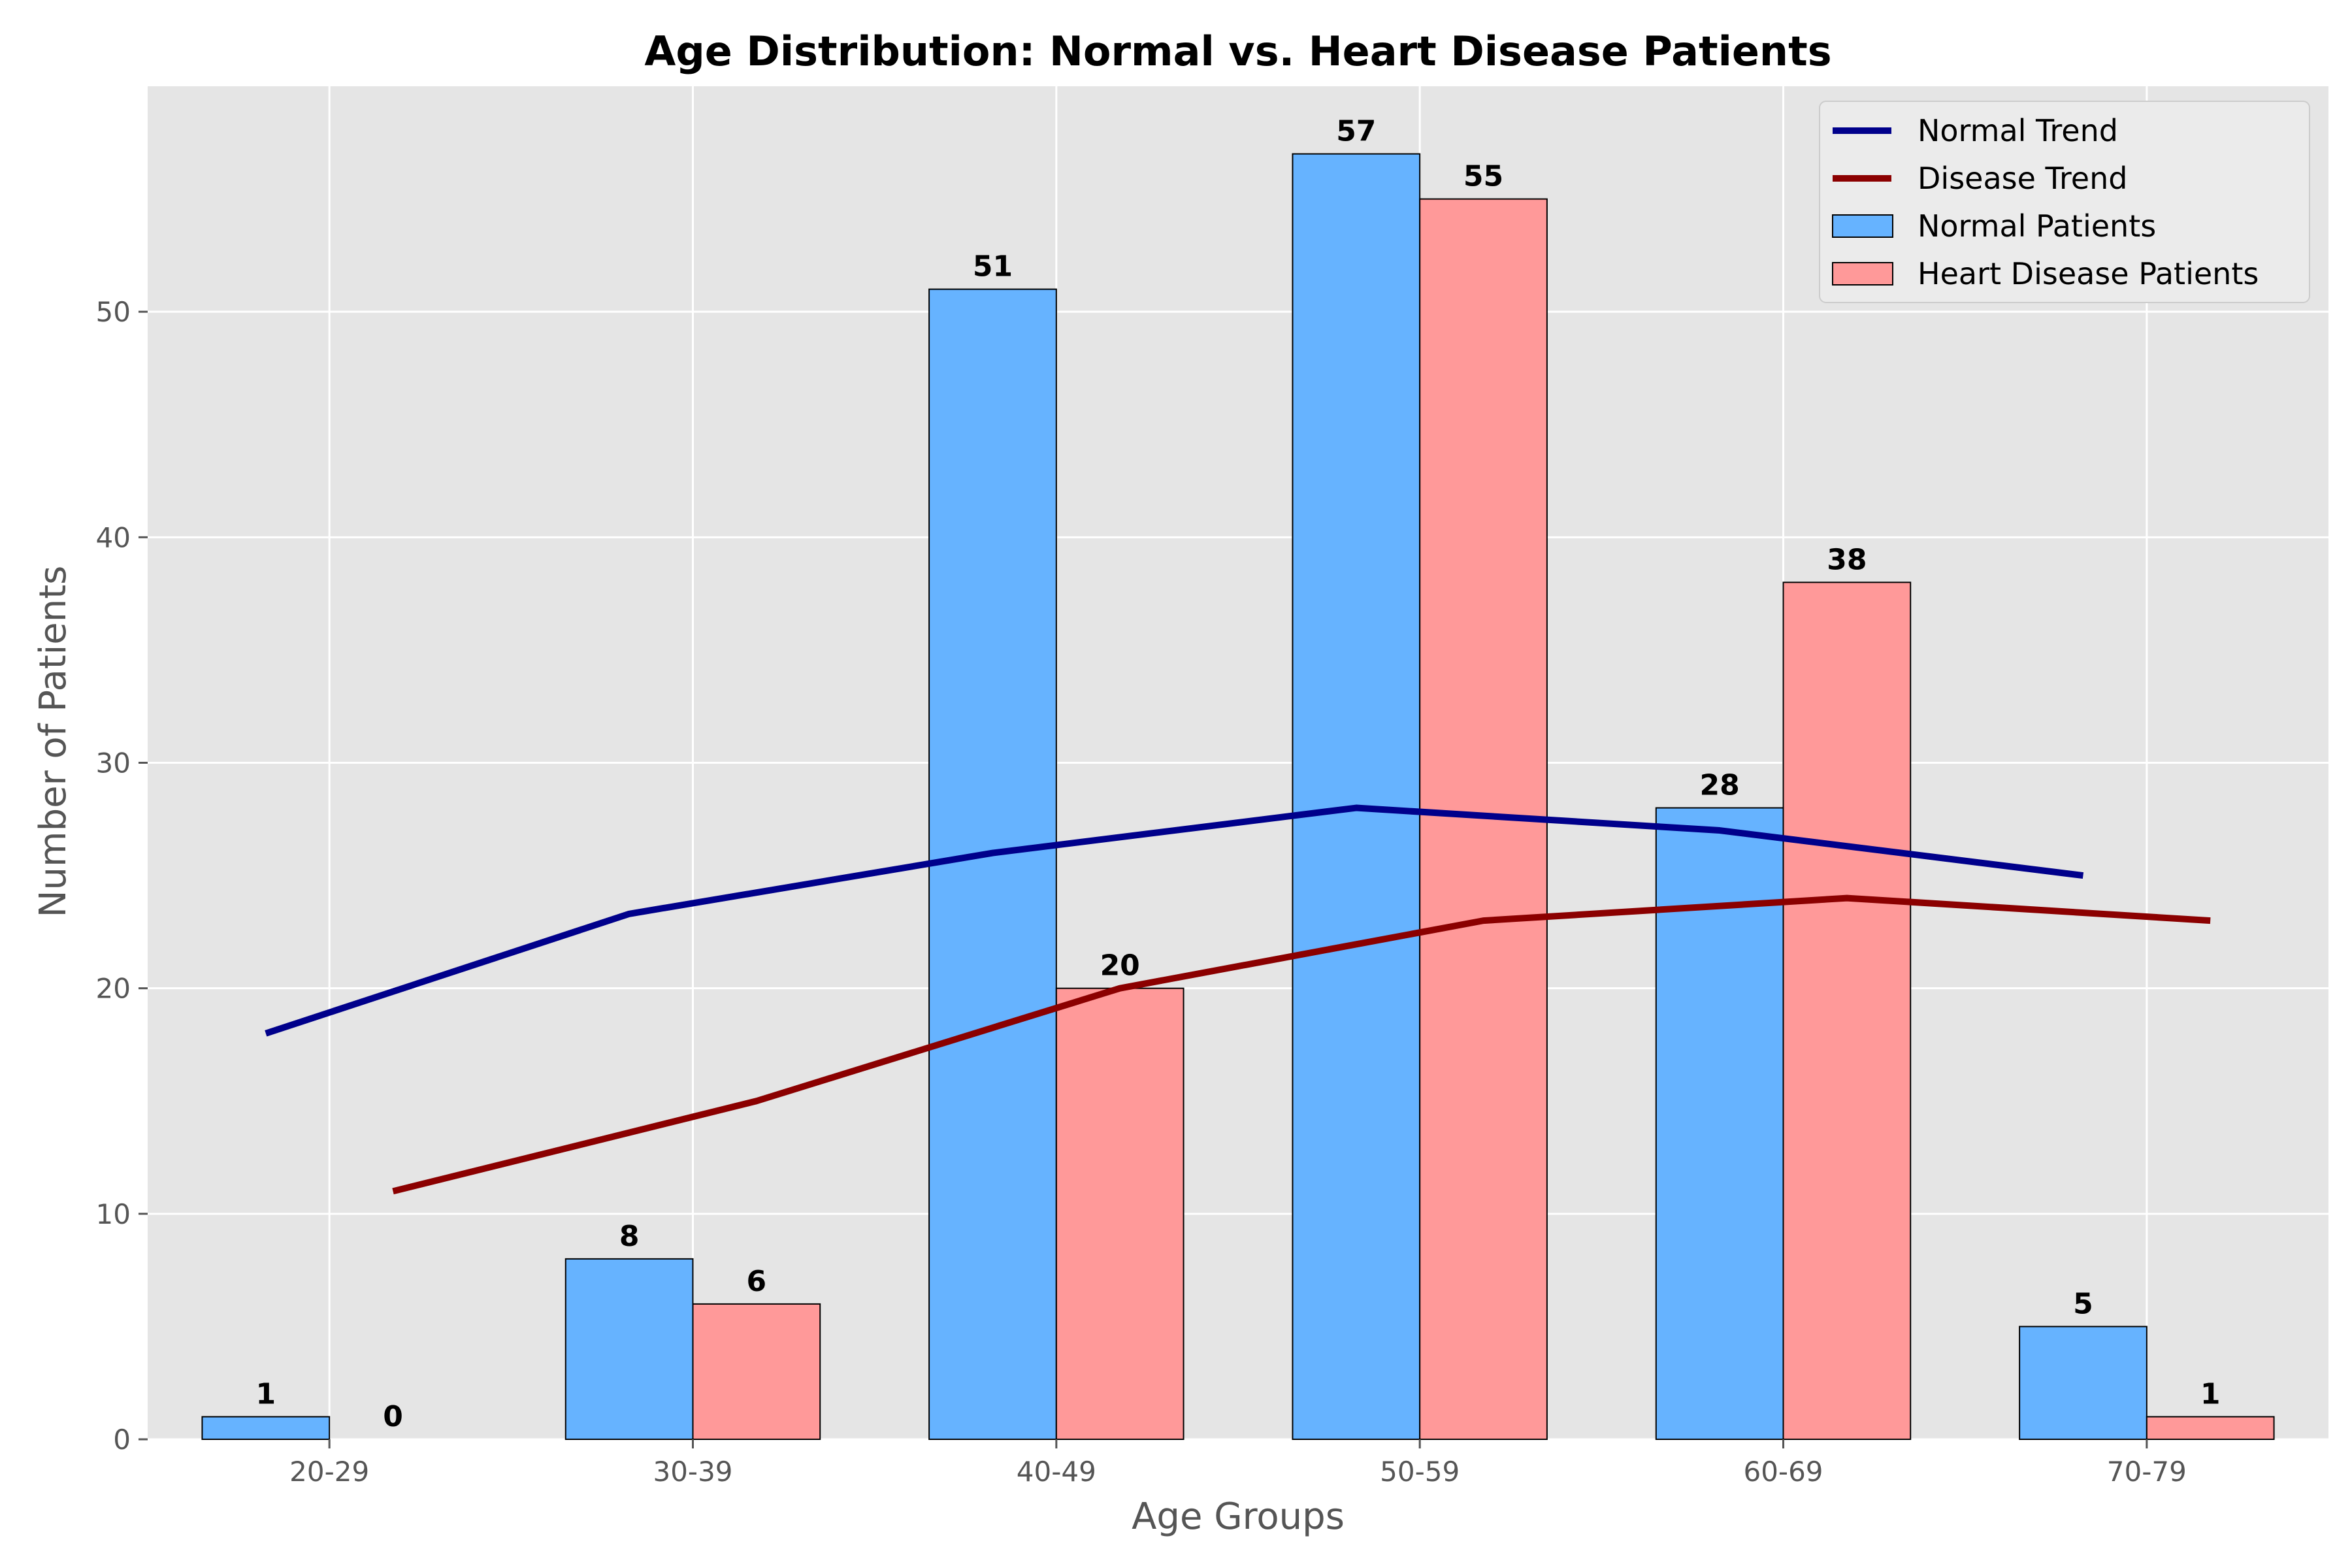  What do you see at coordinates (1238, 1516) in the screenshot?
I see `x-axis-label: Age Groups` at bounding box center [1238, 1516].